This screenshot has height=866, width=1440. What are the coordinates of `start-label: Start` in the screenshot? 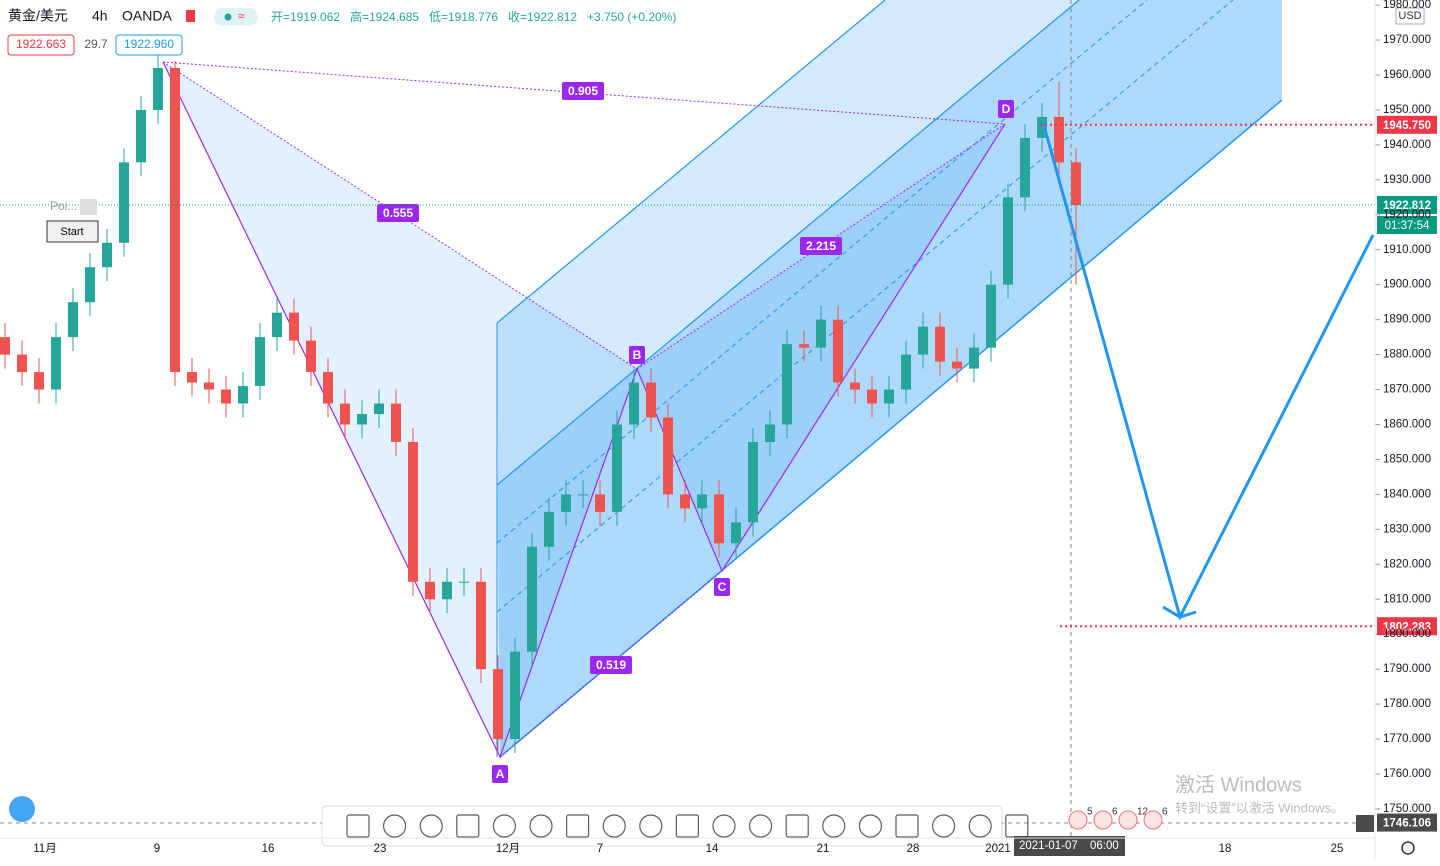 It's located at (71, 232).